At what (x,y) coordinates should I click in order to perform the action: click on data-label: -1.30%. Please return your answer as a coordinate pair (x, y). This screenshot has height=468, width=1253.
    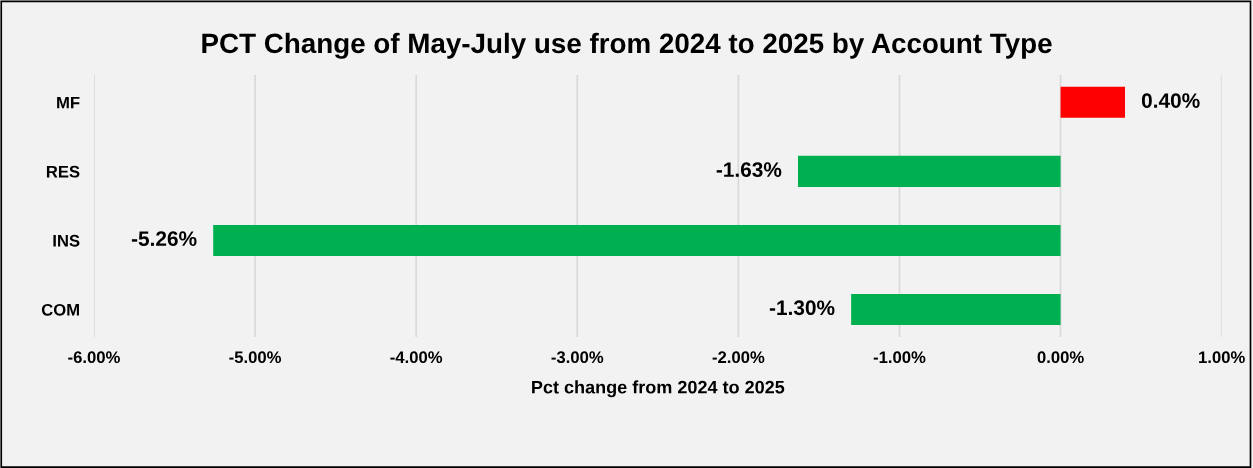
    Looking at the image, I should click on (802, 308).